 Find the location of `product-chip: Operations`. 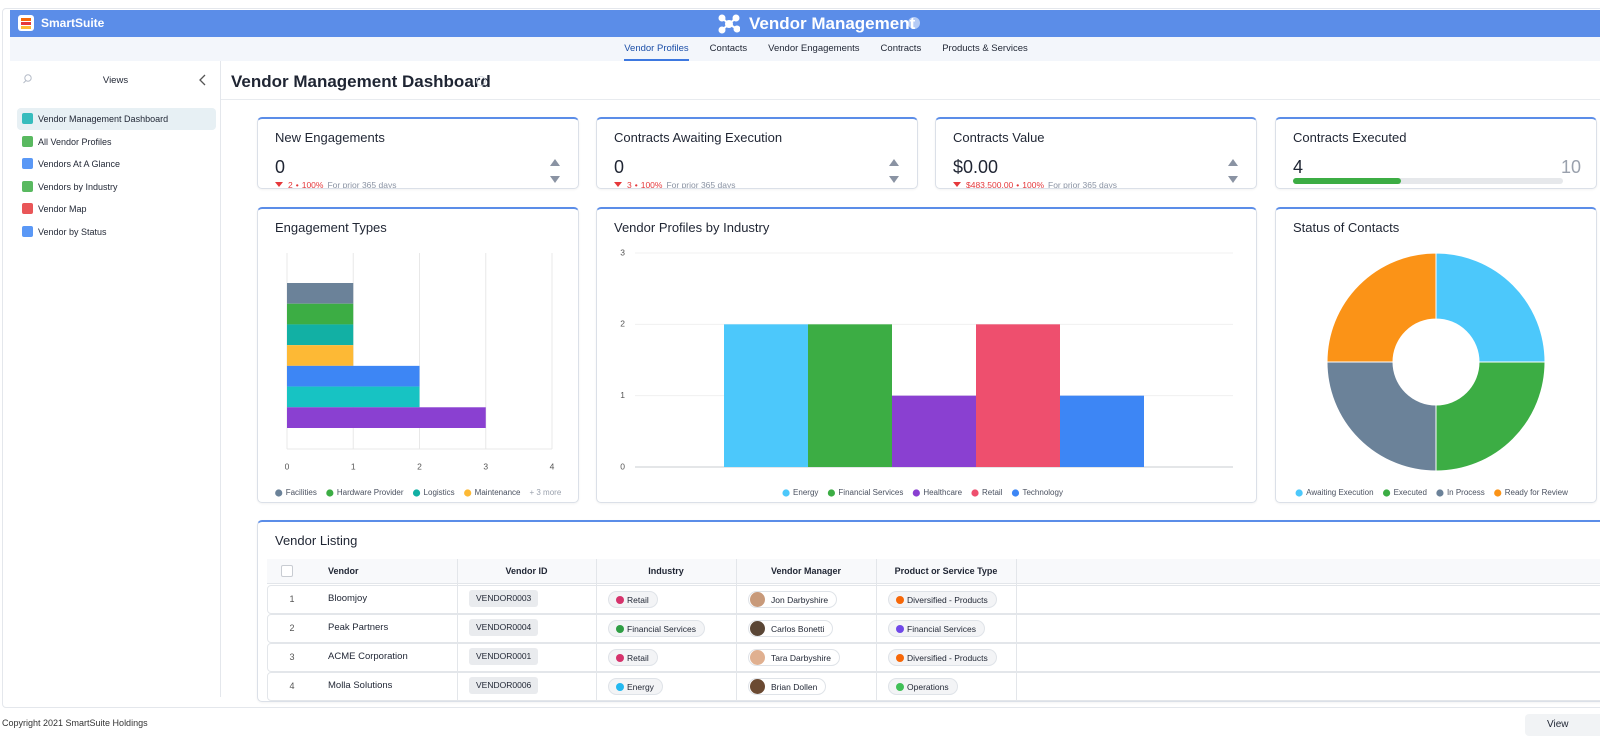

product-chip: Operations is located at coordinates (923, 686).